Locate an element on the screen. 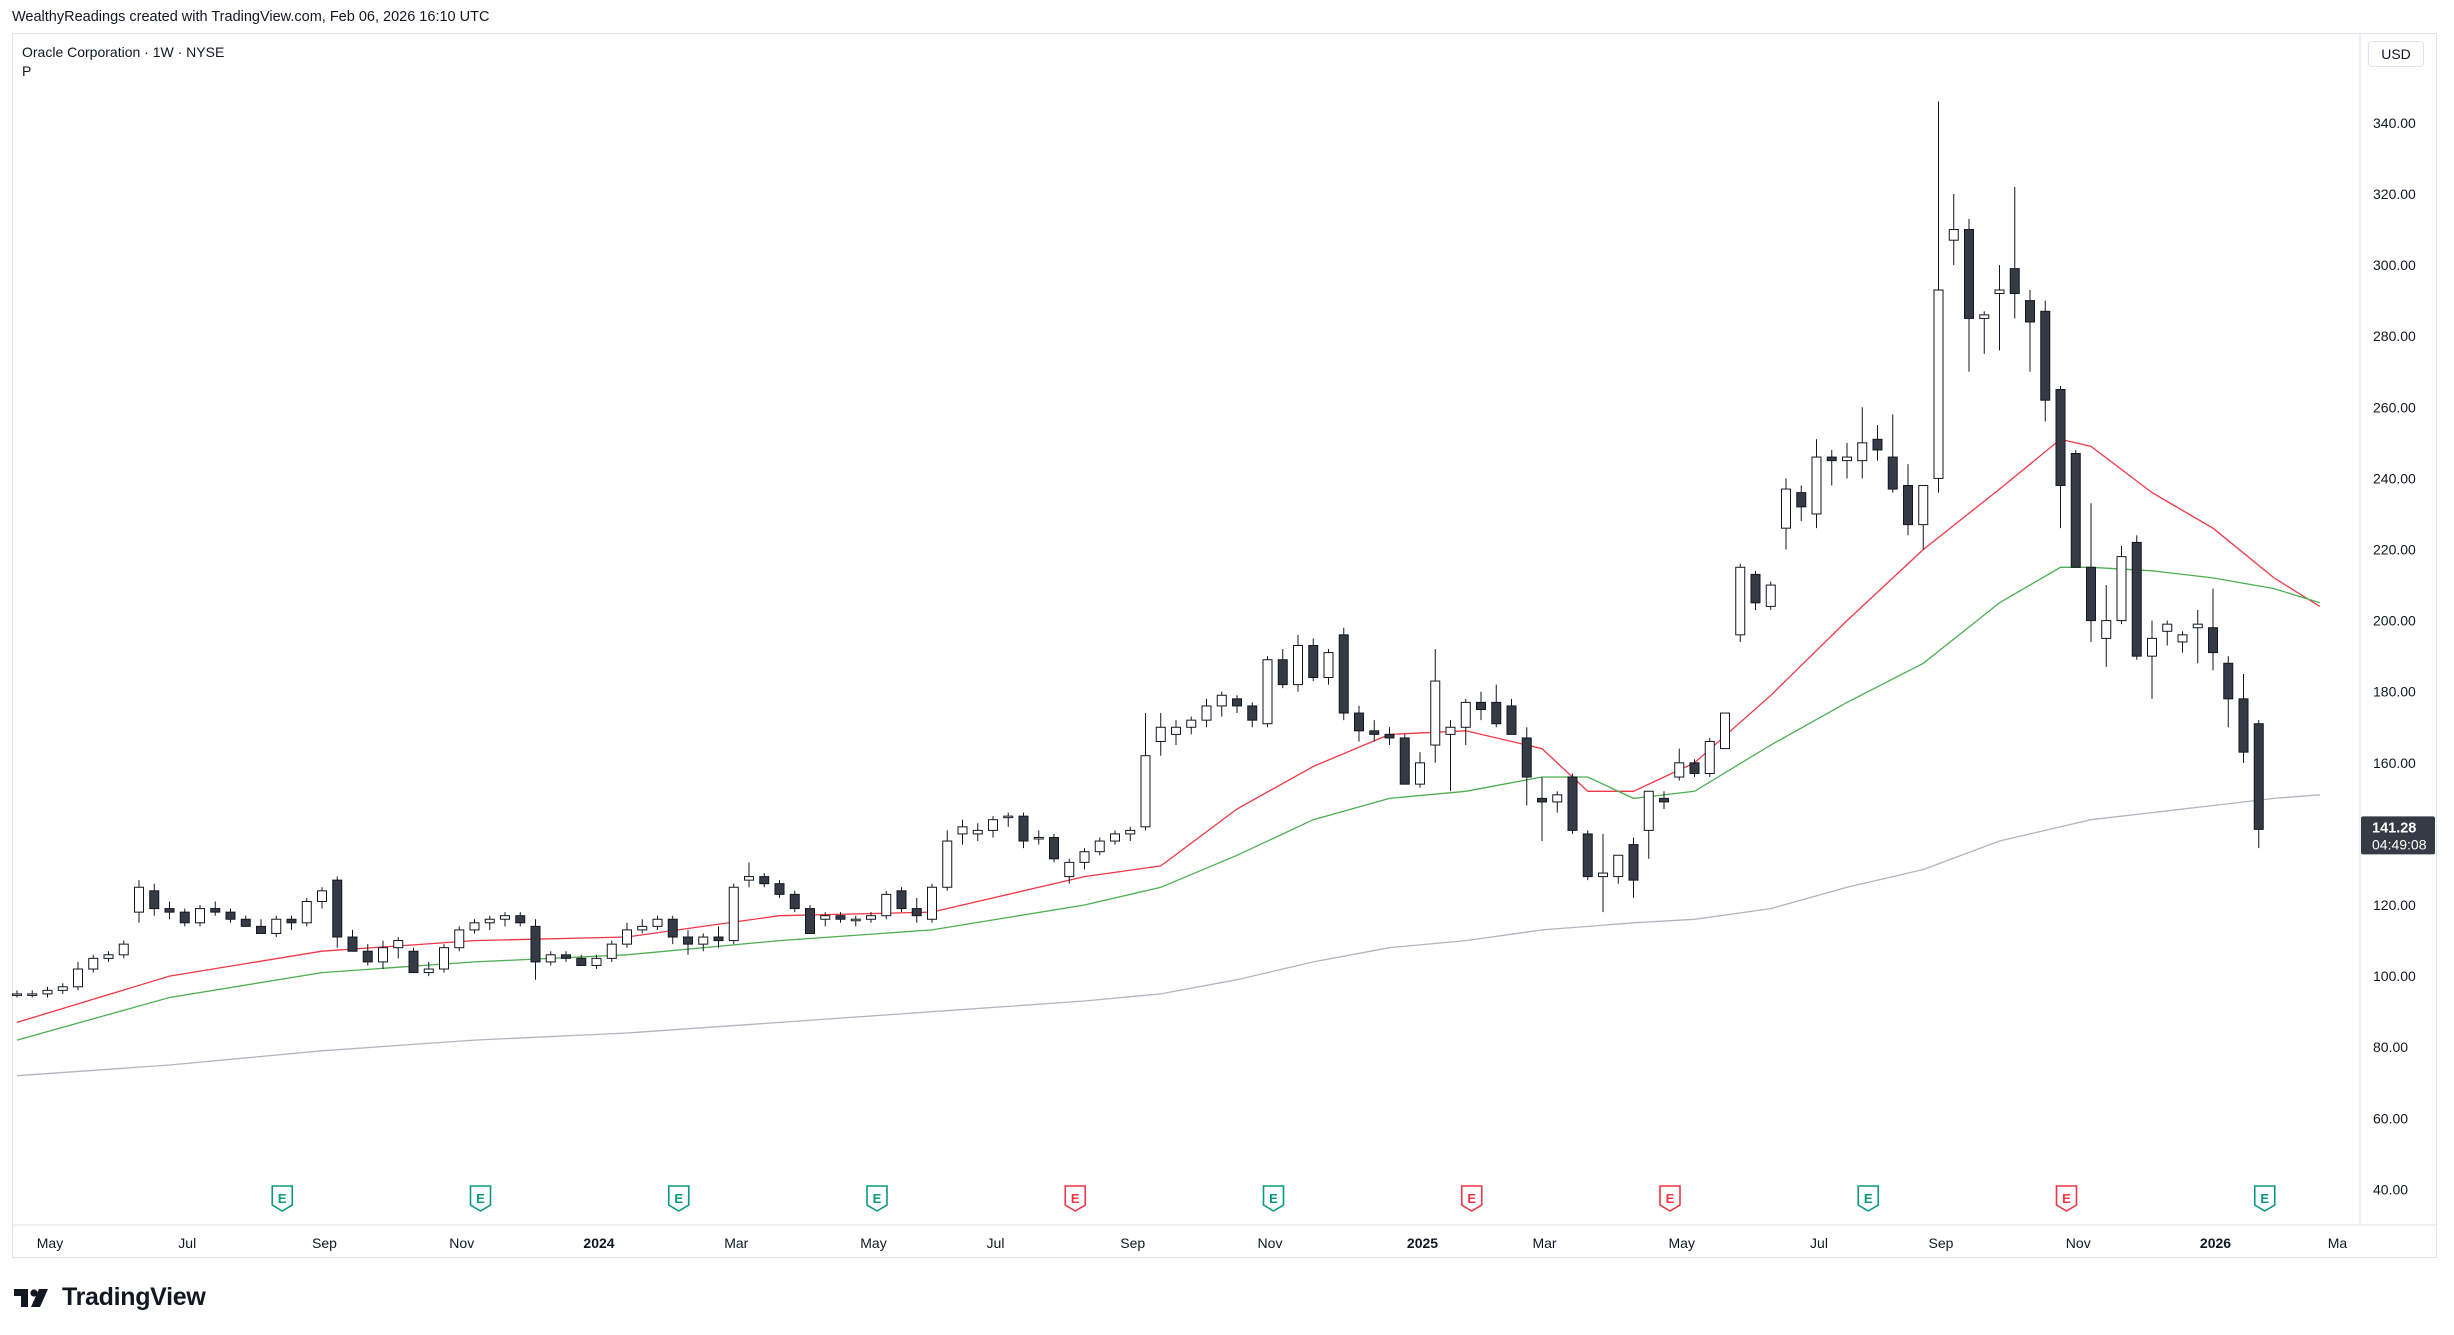 This screenshot has width=2454, height=1335. currency-button: USD is located at coordinates (2396, 54).